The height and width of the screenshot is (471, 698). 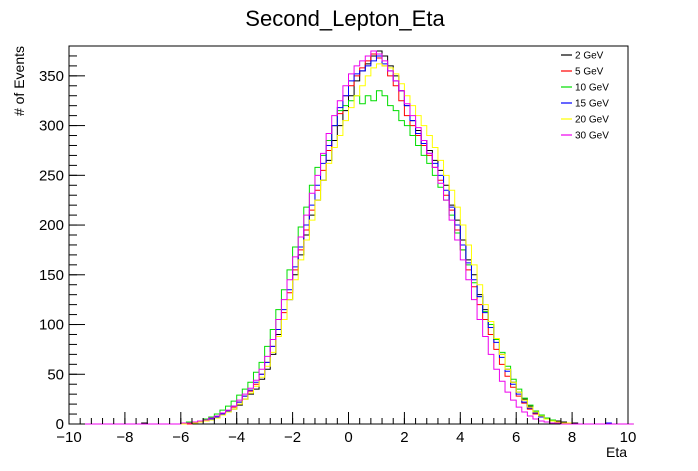 What do you see at coordinates (51, 275) in the screenshot?
I see `y-tick-label: 150` at bounding box center [51, 275].